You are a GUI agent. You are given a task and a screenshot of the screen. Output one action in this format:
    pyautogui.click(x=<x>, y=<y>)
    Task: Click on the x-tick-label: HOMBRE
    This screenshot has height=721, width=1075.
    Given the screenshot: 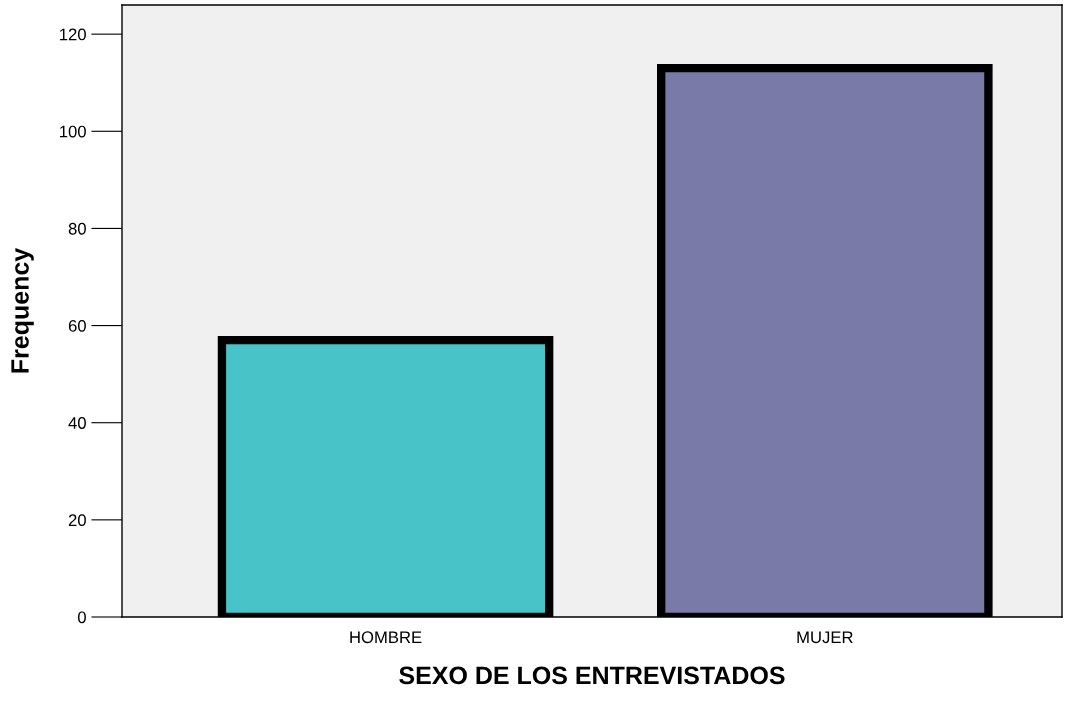 What is the action you would take?
    pyautogui.click(x=386, y=637)
    